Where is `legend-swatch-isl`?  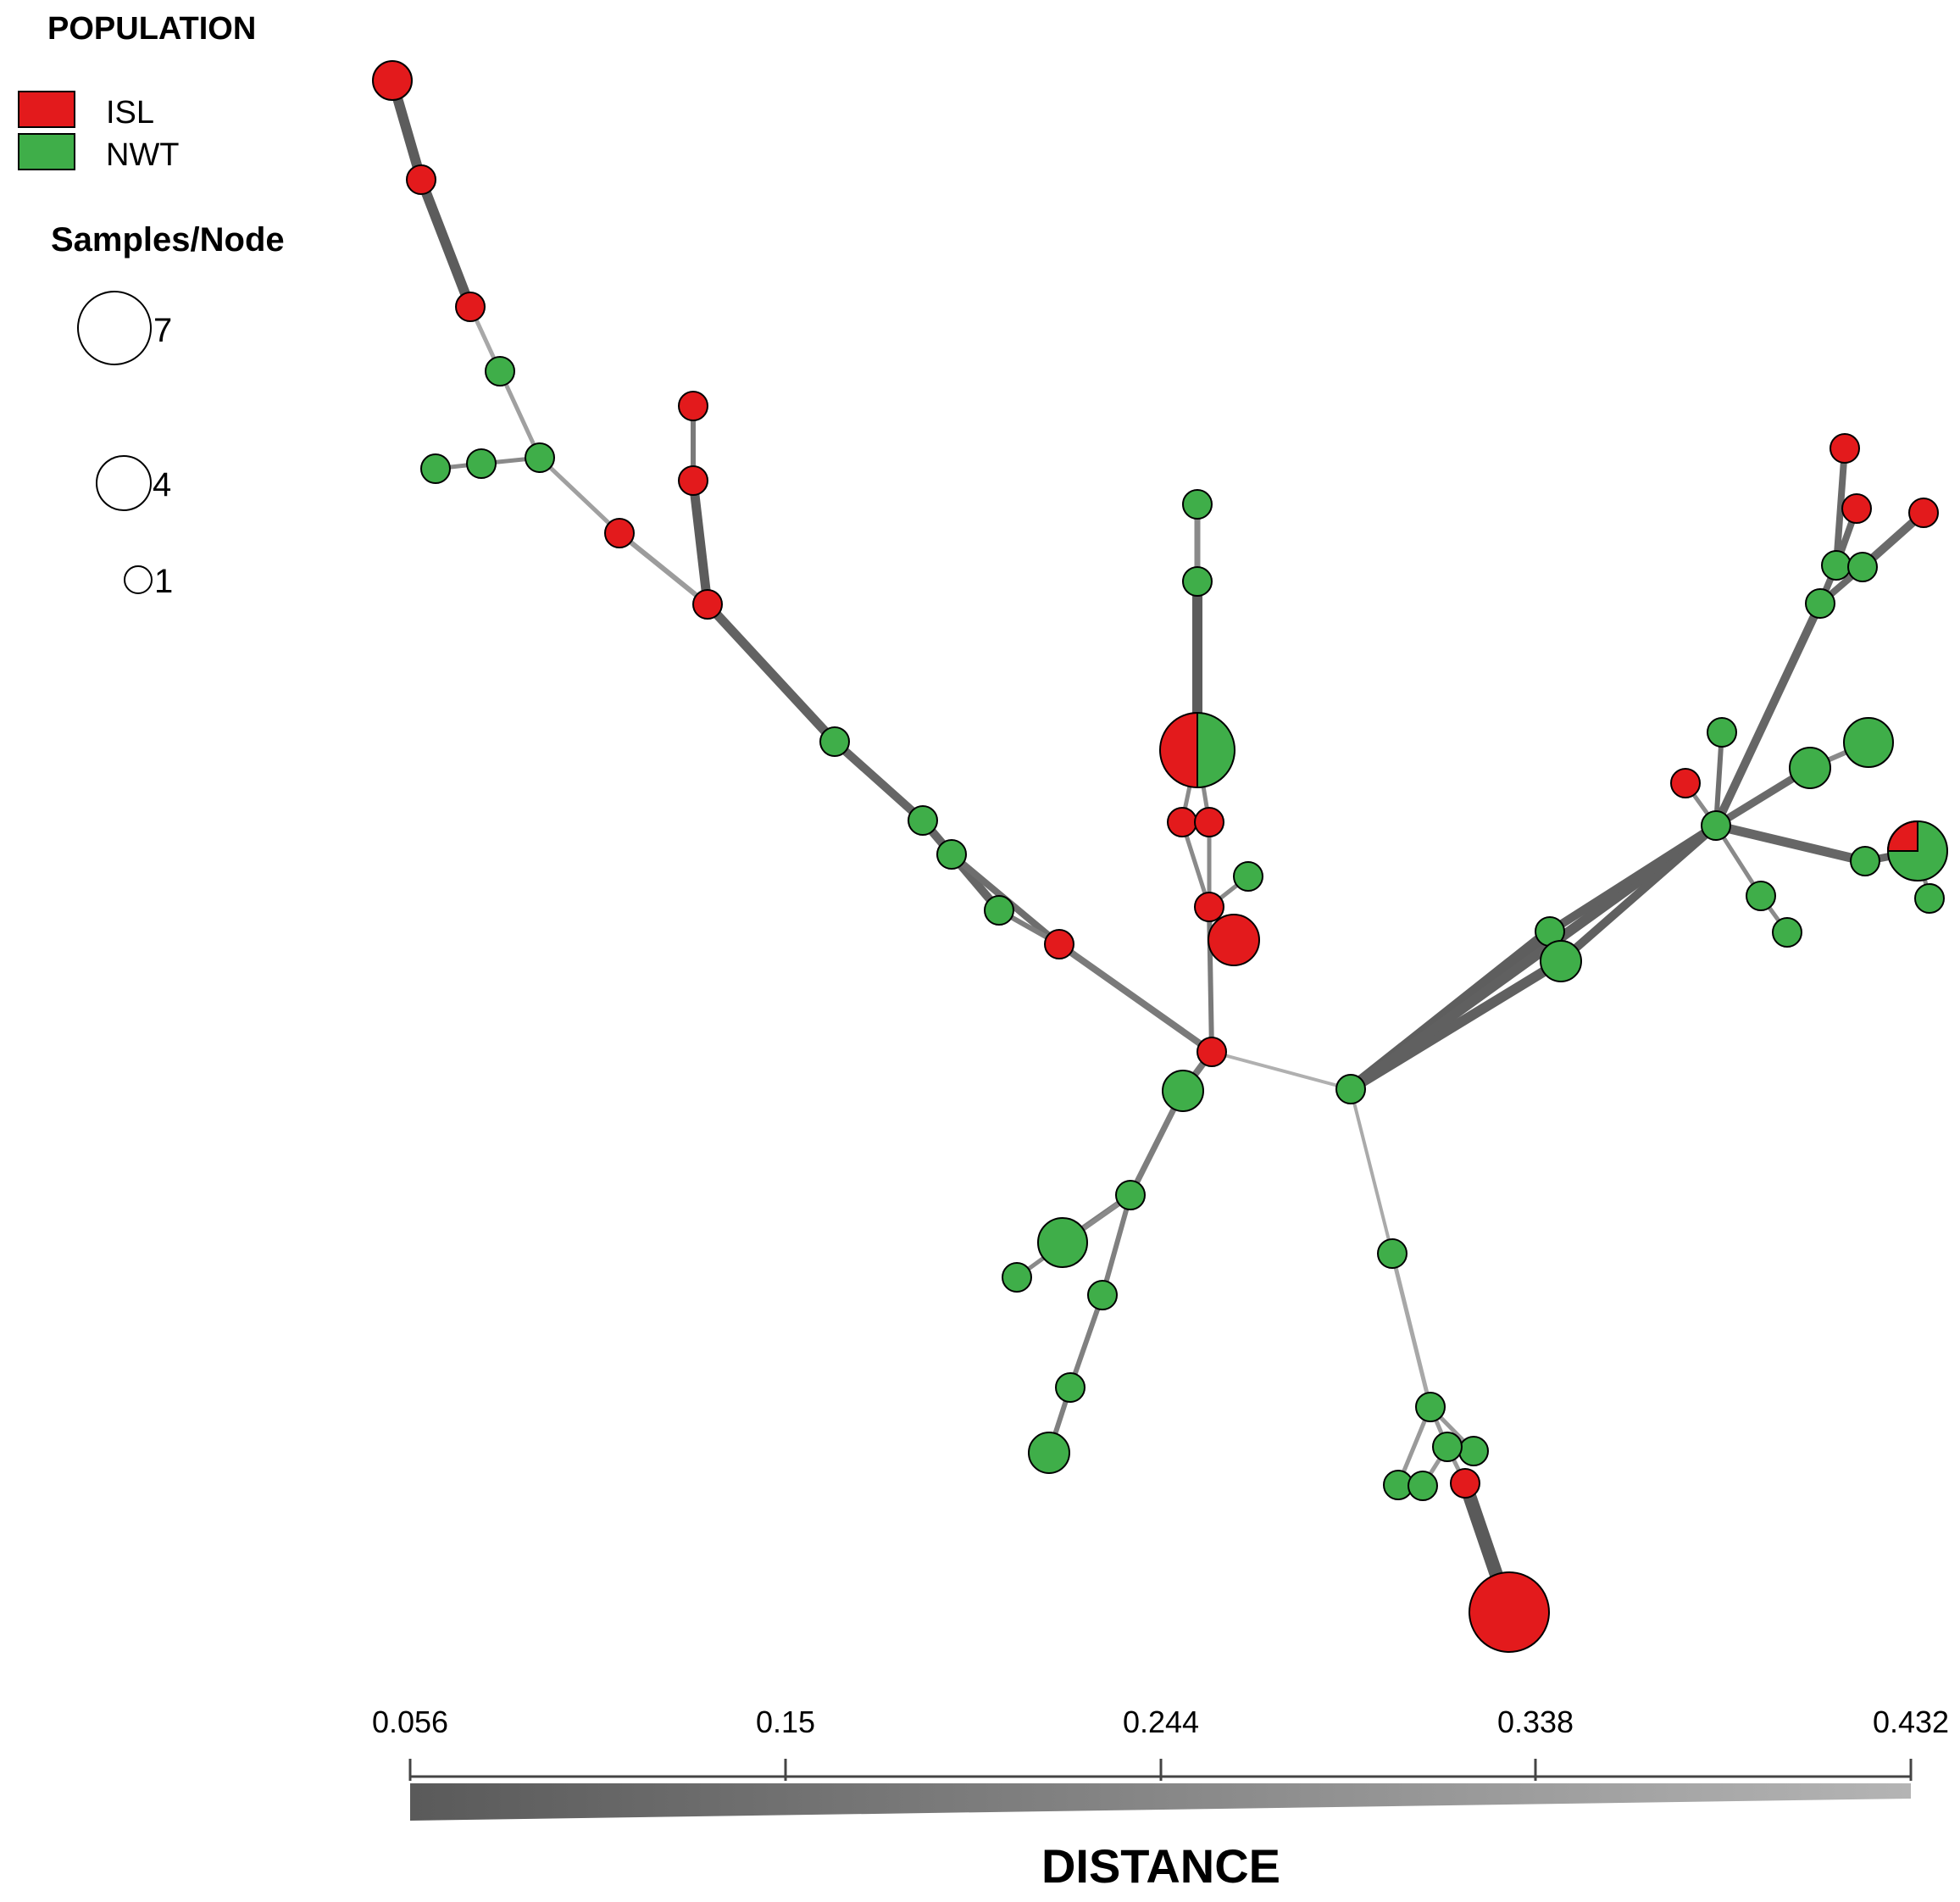
legend-swatch-isl is located at coordinates (46, 109).